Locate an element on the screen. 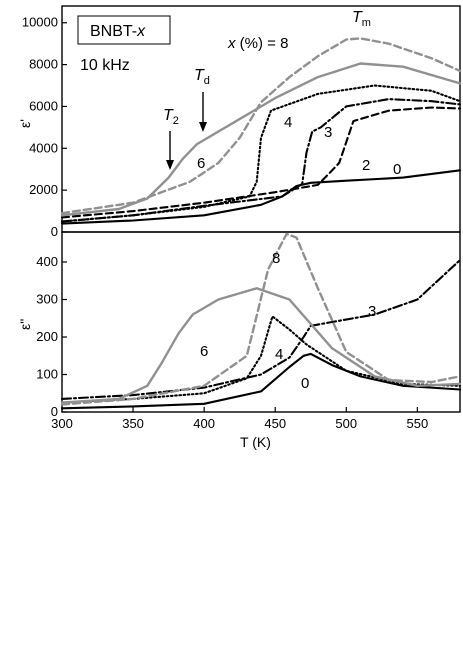 This screenshot has height=665, width=463. legend-box-label: BNBT-x is located at coordinates (118, 31).